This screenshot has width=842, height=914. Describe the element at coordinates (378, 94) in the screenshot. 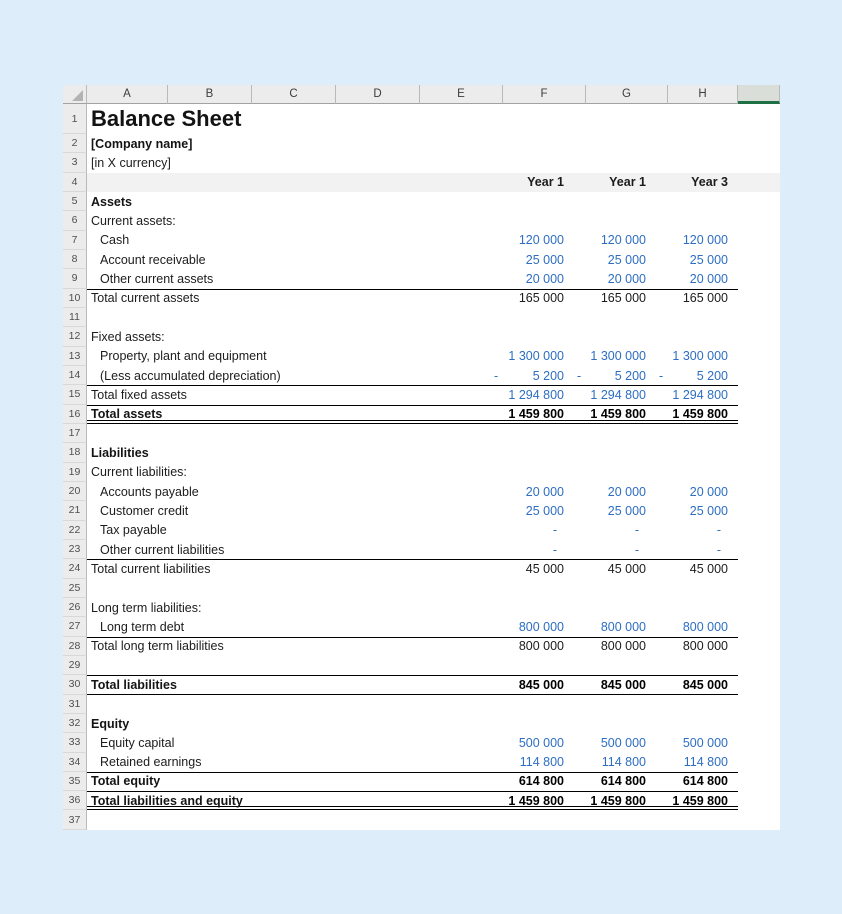

I see `column-header-D: D` at that location.